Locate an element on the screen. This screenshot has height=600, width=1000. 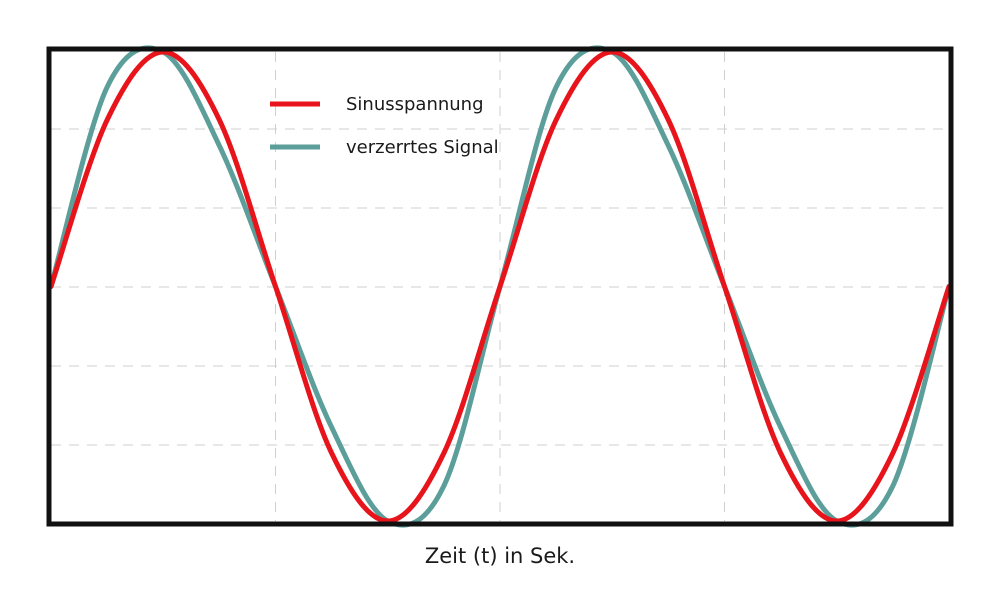
legend-label: verzerrtes Signal is located at coordinates (422, 147).